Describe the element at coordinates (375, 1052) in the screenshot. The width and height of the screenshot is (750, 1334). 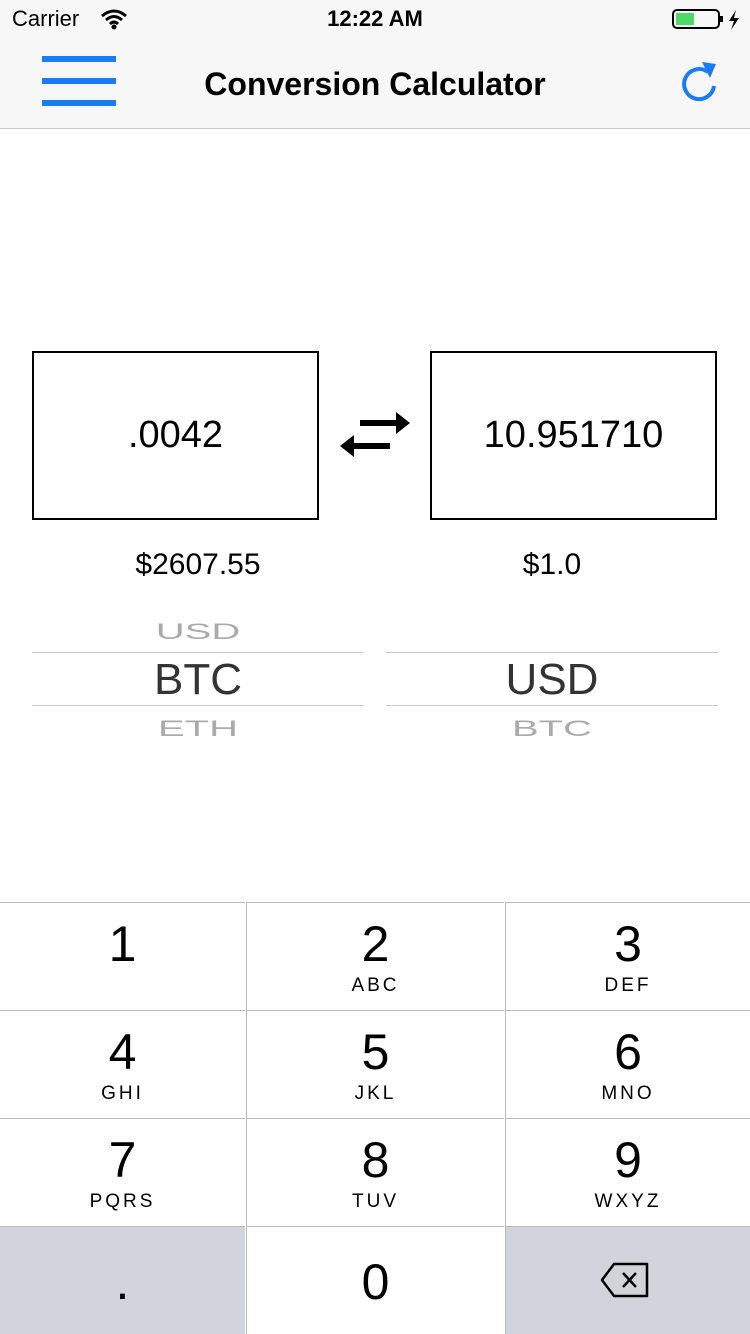
I see `key-digit: 5` at that location.